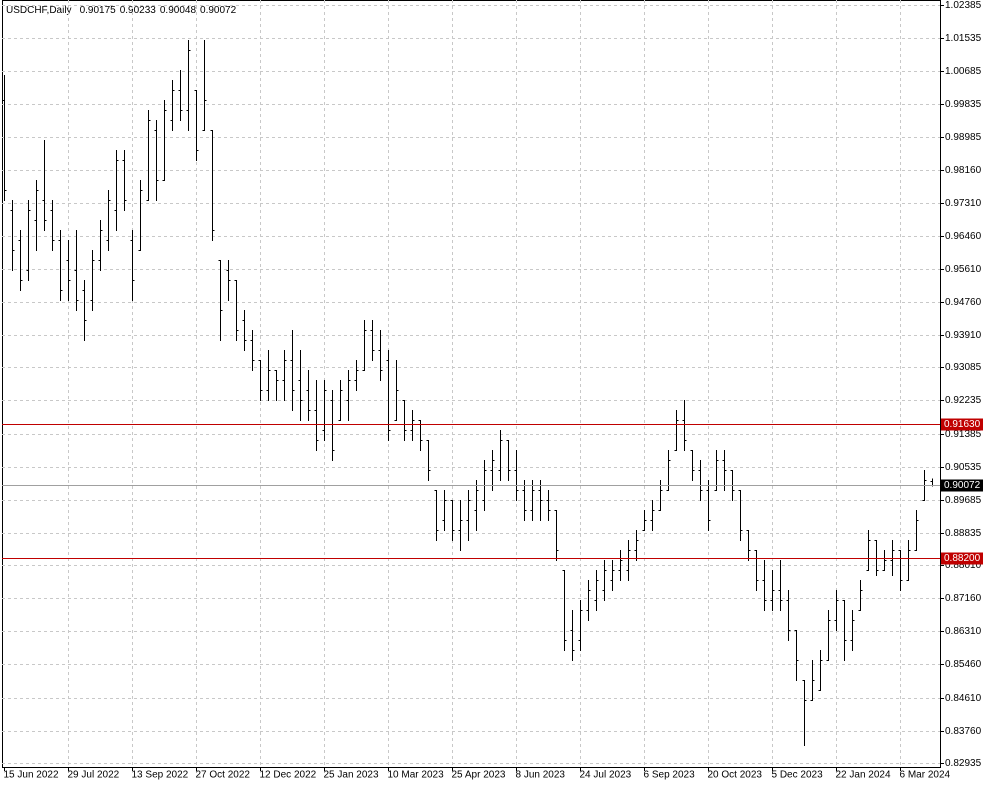 The height and width of the screenshot is (787, 985). What do you see at coordinates (963, 71) in the screenshot?
I see `y-tick-label: 1.00685` at bounding box center [963, 71].